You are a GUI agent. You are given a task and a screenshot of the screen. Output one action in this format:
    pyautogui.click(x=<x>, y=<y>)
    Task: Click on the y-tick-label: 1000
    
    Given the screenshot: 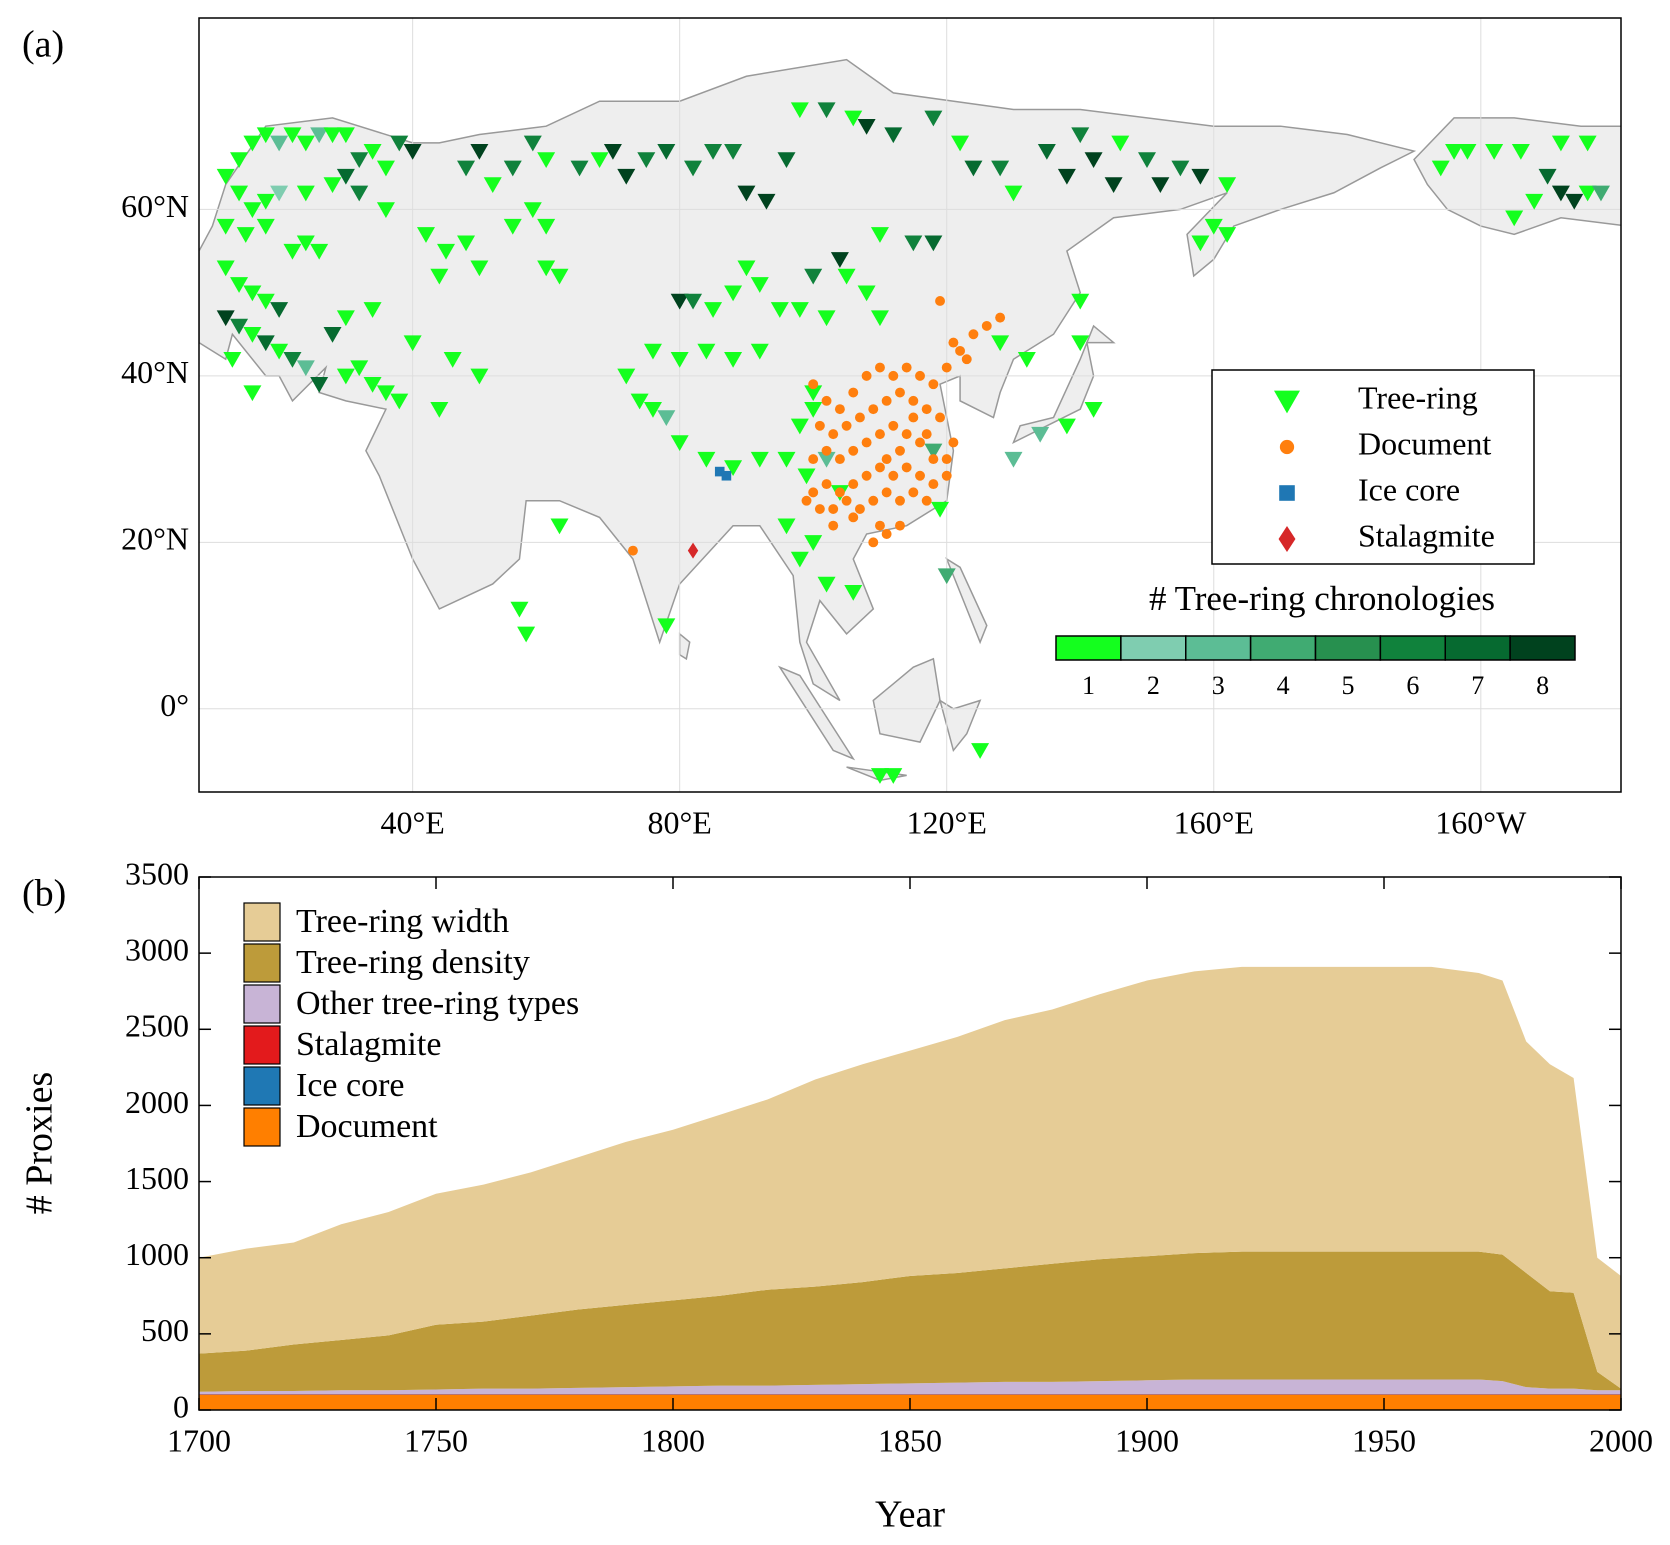 What is the action you would take?
    pyautogui.click(x=157, y=1254)
    